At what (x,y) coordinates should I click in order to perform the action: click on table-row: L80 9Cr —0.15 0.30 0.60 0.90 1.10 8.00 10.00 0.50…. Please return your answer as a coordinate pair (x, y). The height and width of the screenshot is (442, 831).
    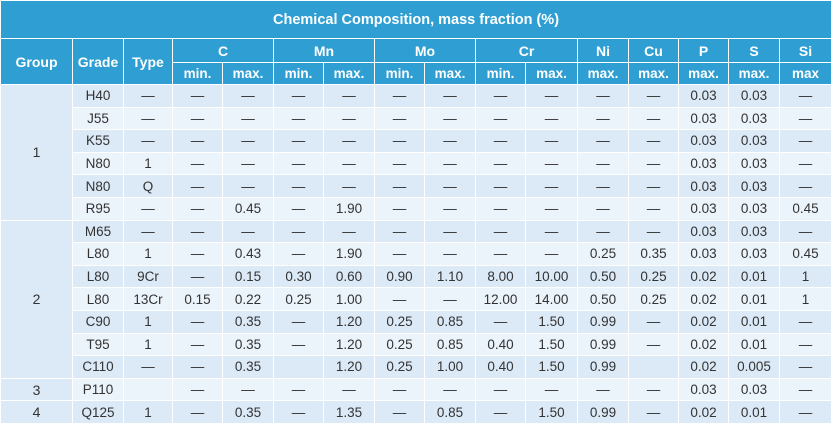
    Looking at the image, I should click on (416, 276).